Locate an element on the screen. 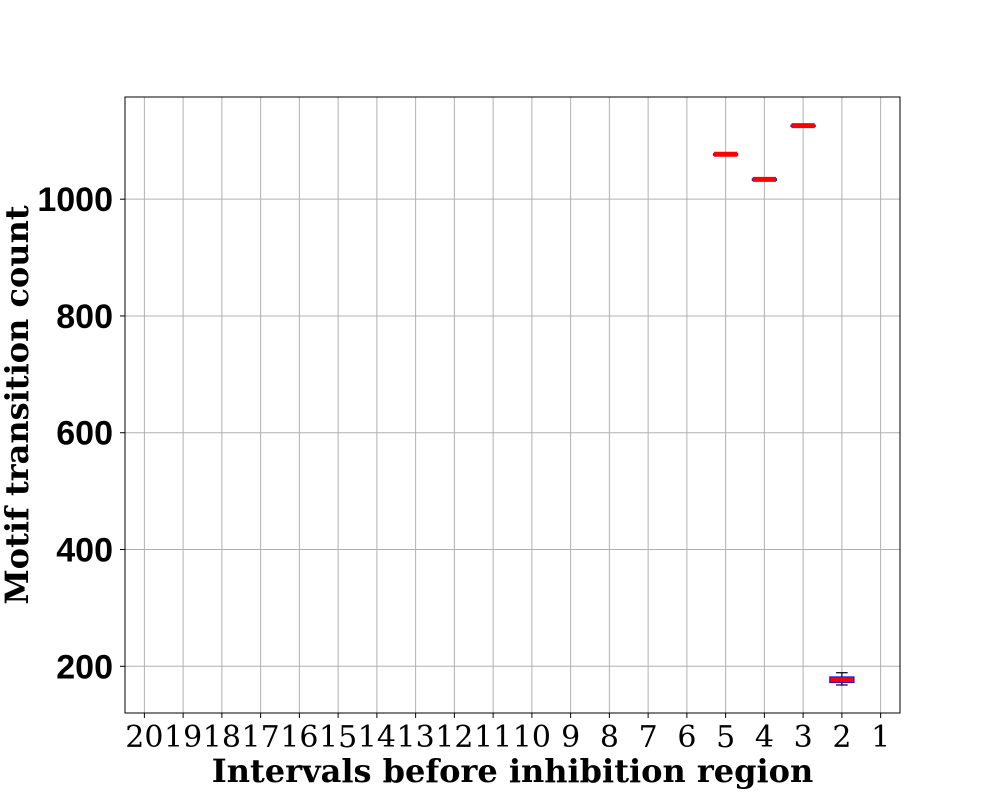  y-tick-label: 800 is located at coordinates (84, 317).